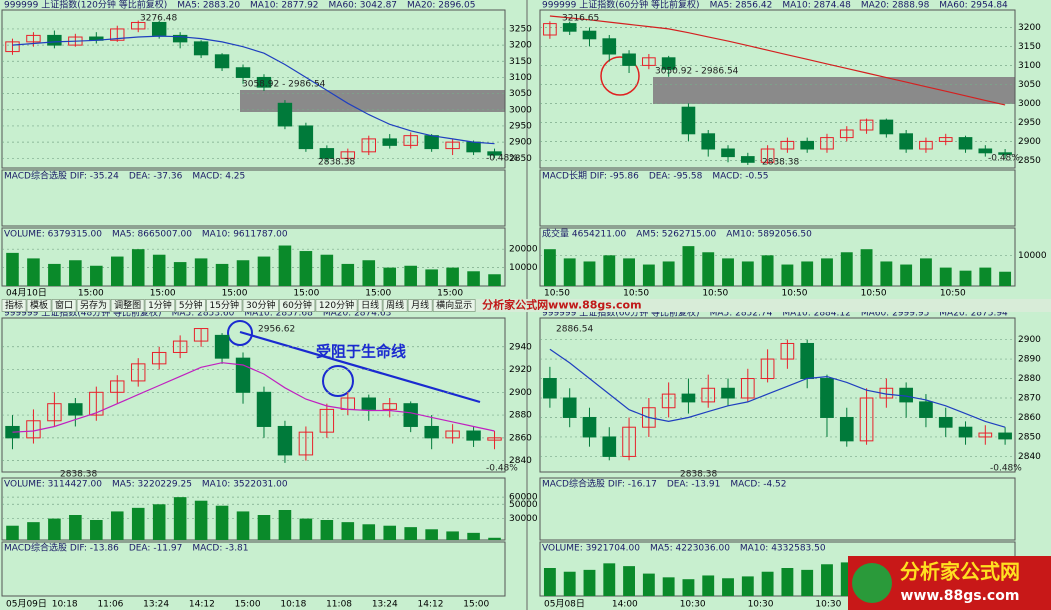 This screenshot has width=1051, height=610. Describe the element at coordinates (156, 549) in the screenshot. I see `panel-label: DEA: -11.97` at that location.